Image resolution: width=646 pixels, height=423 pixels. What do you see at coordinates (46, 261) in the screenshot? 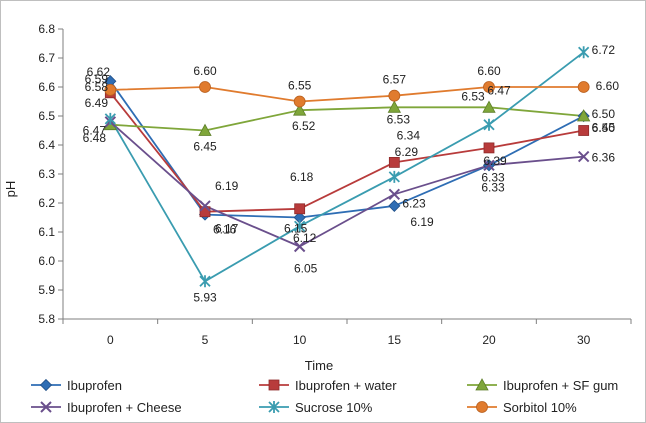
I see `y-tick-label: 6.0` at bounding box center [46, 261].